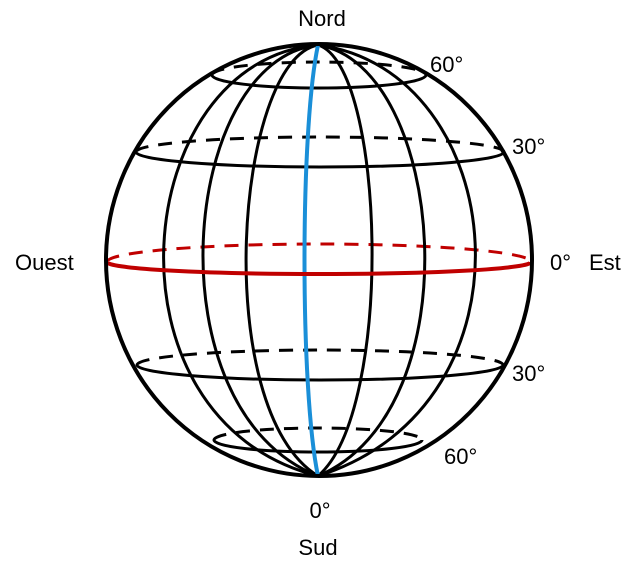 The width and height of the screenshot is (638, 561). I want to click on label-south: Sud, so click(317, 547).